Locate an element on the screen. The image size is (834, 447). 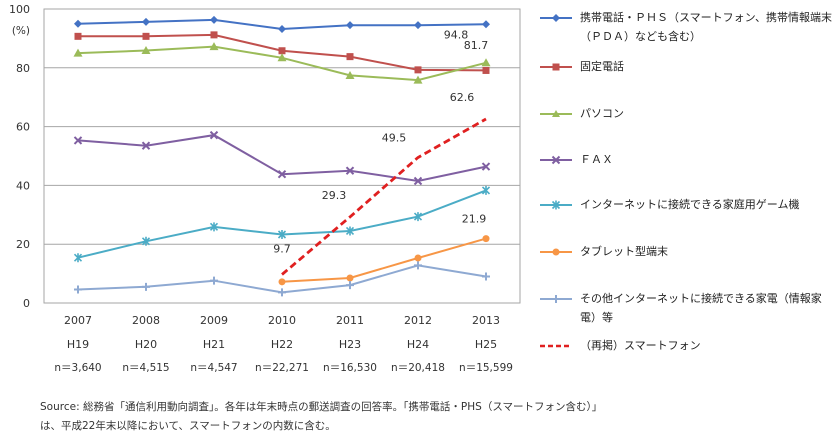
data-label: 29.3 is located at coordinates (334, 195).